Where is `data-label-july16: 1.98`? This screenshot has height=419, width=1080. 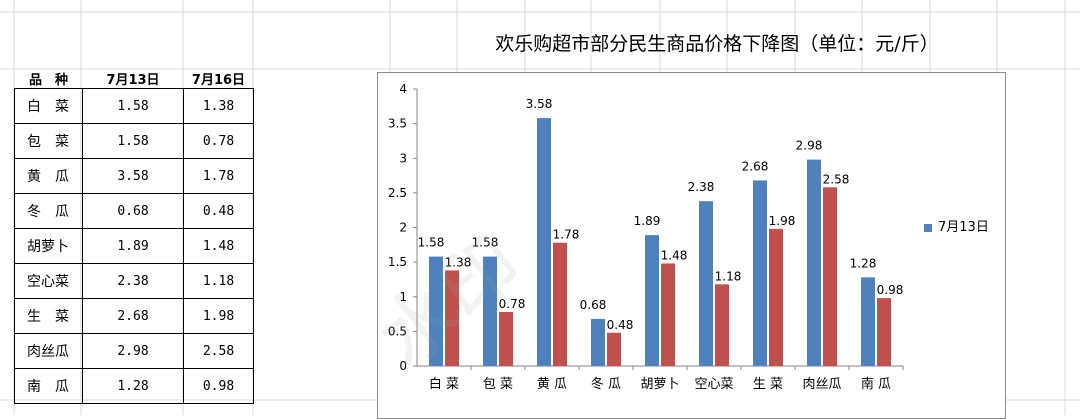
data-label-july16: 1.98 is located at coordinates (782, 221).